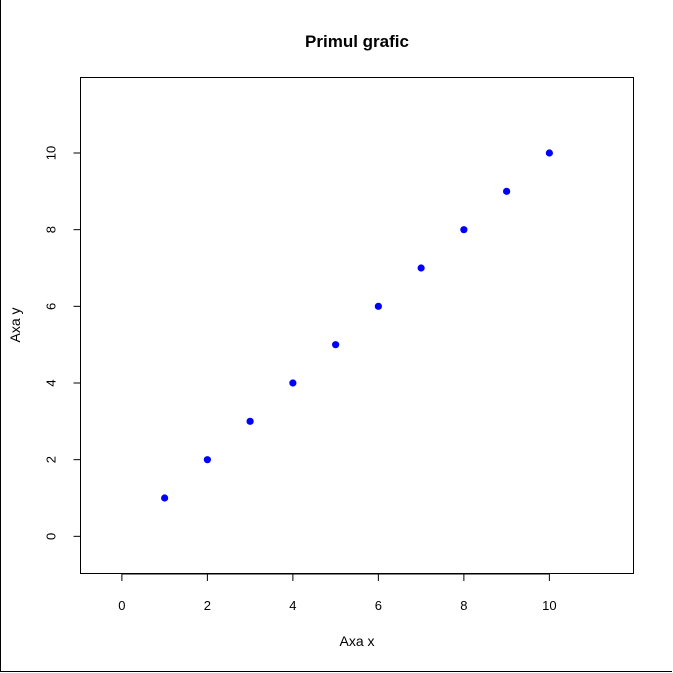 This screenshot has height=673, width=673. What do you see at coordinates (51, 229) in the screenshot?
I see `y-tick-label: 8` at bounding box center [51, 229].